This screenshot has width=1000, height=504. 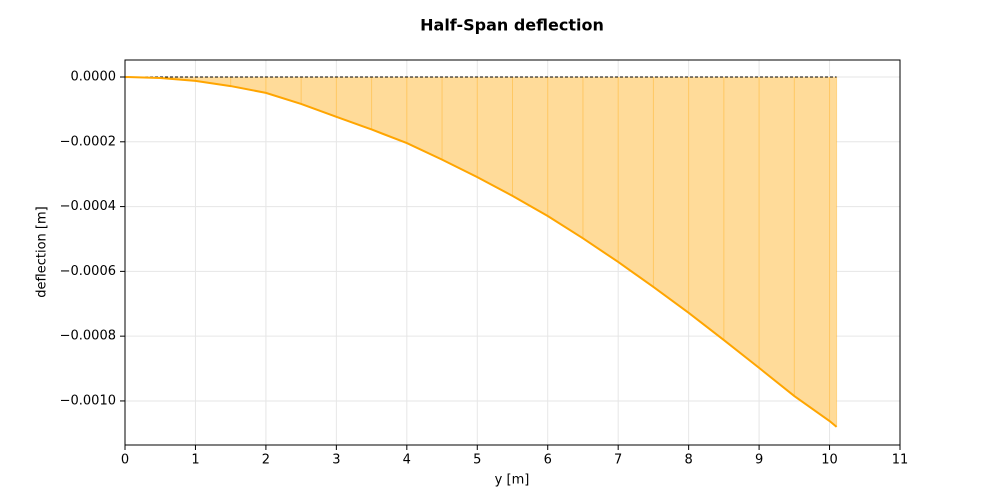 I want to click on y-tick-label: −0.0004, so click(x=88, y=206).